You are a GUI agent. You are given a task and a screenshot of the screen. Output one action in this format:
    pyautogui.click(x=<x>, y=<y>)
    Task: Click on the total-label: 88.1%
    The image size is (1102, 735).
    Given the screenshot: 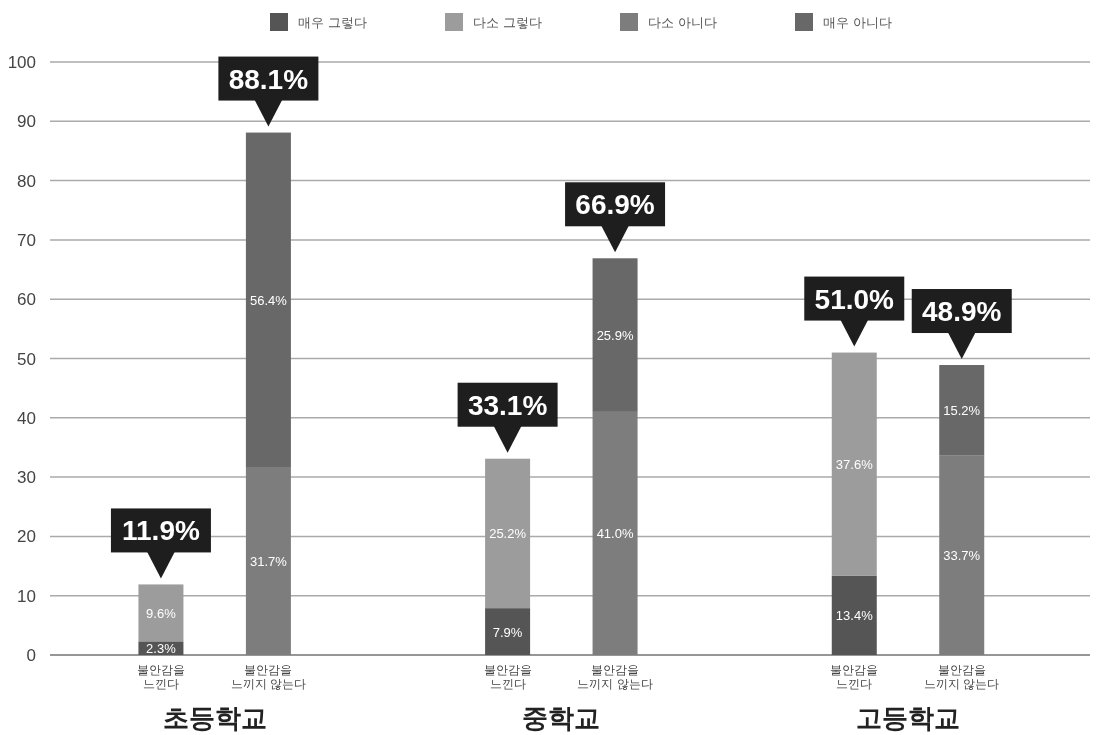 What is the action you would take?
    pyautogui.click(x=268, y=79)
    